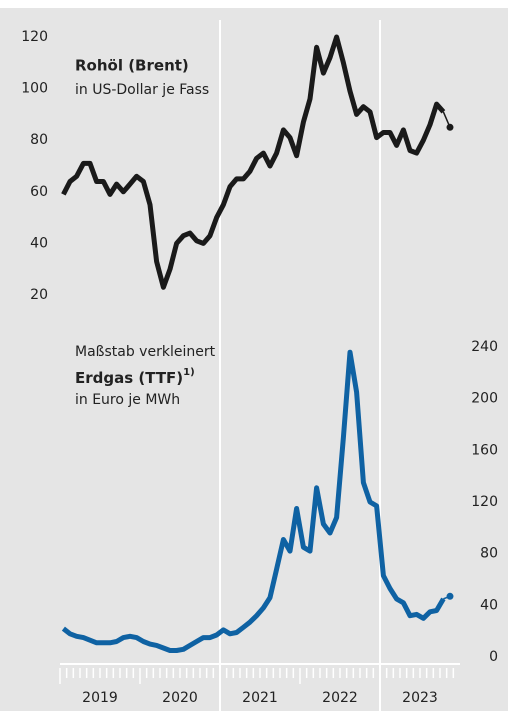  Describe the element at coordinates (260, 698) in the screenshot. I see `x-tick-label: 2021` at that location.